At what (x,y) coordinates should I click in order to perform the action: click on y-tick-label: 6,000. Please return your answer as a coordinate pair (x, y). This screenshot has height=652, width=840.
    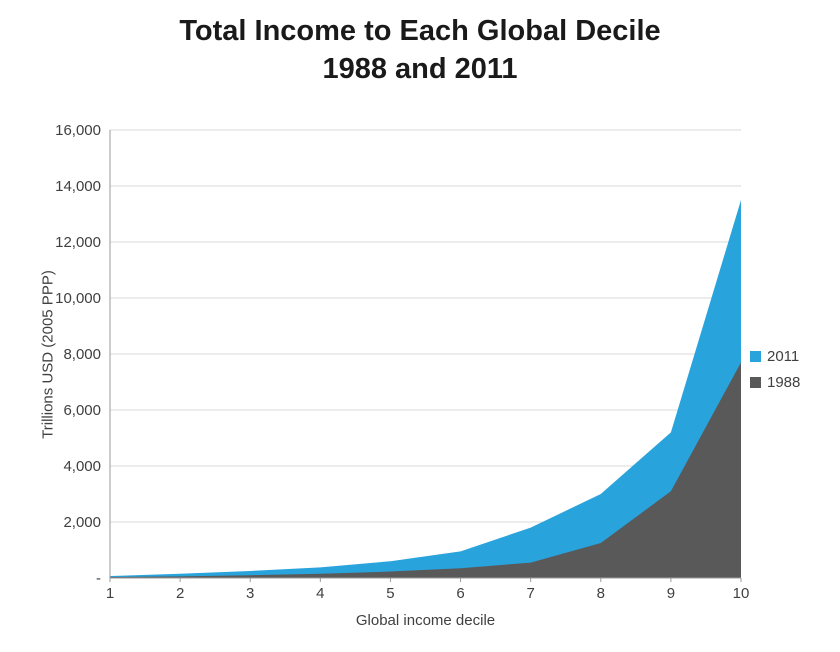
    Looking at the image, I should click on (82, 410).